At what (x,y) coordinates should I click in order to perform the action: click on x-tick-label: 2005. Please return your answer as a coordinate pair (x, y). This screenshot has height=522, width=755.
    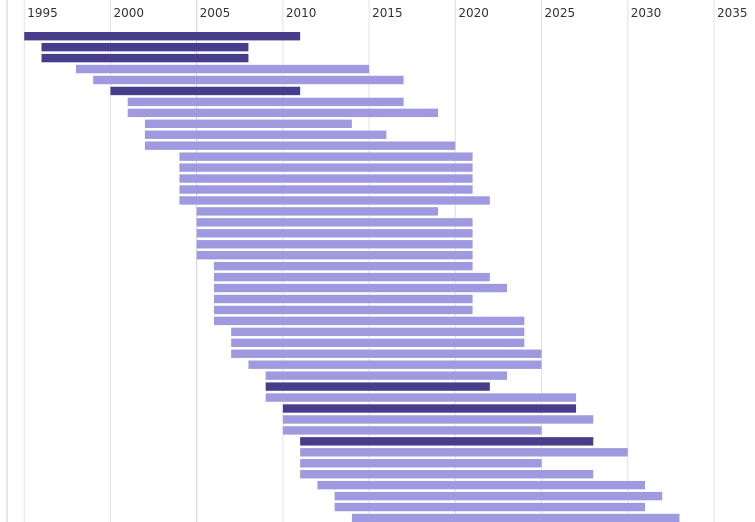
    Looking at the image, I should click on (215, 13).